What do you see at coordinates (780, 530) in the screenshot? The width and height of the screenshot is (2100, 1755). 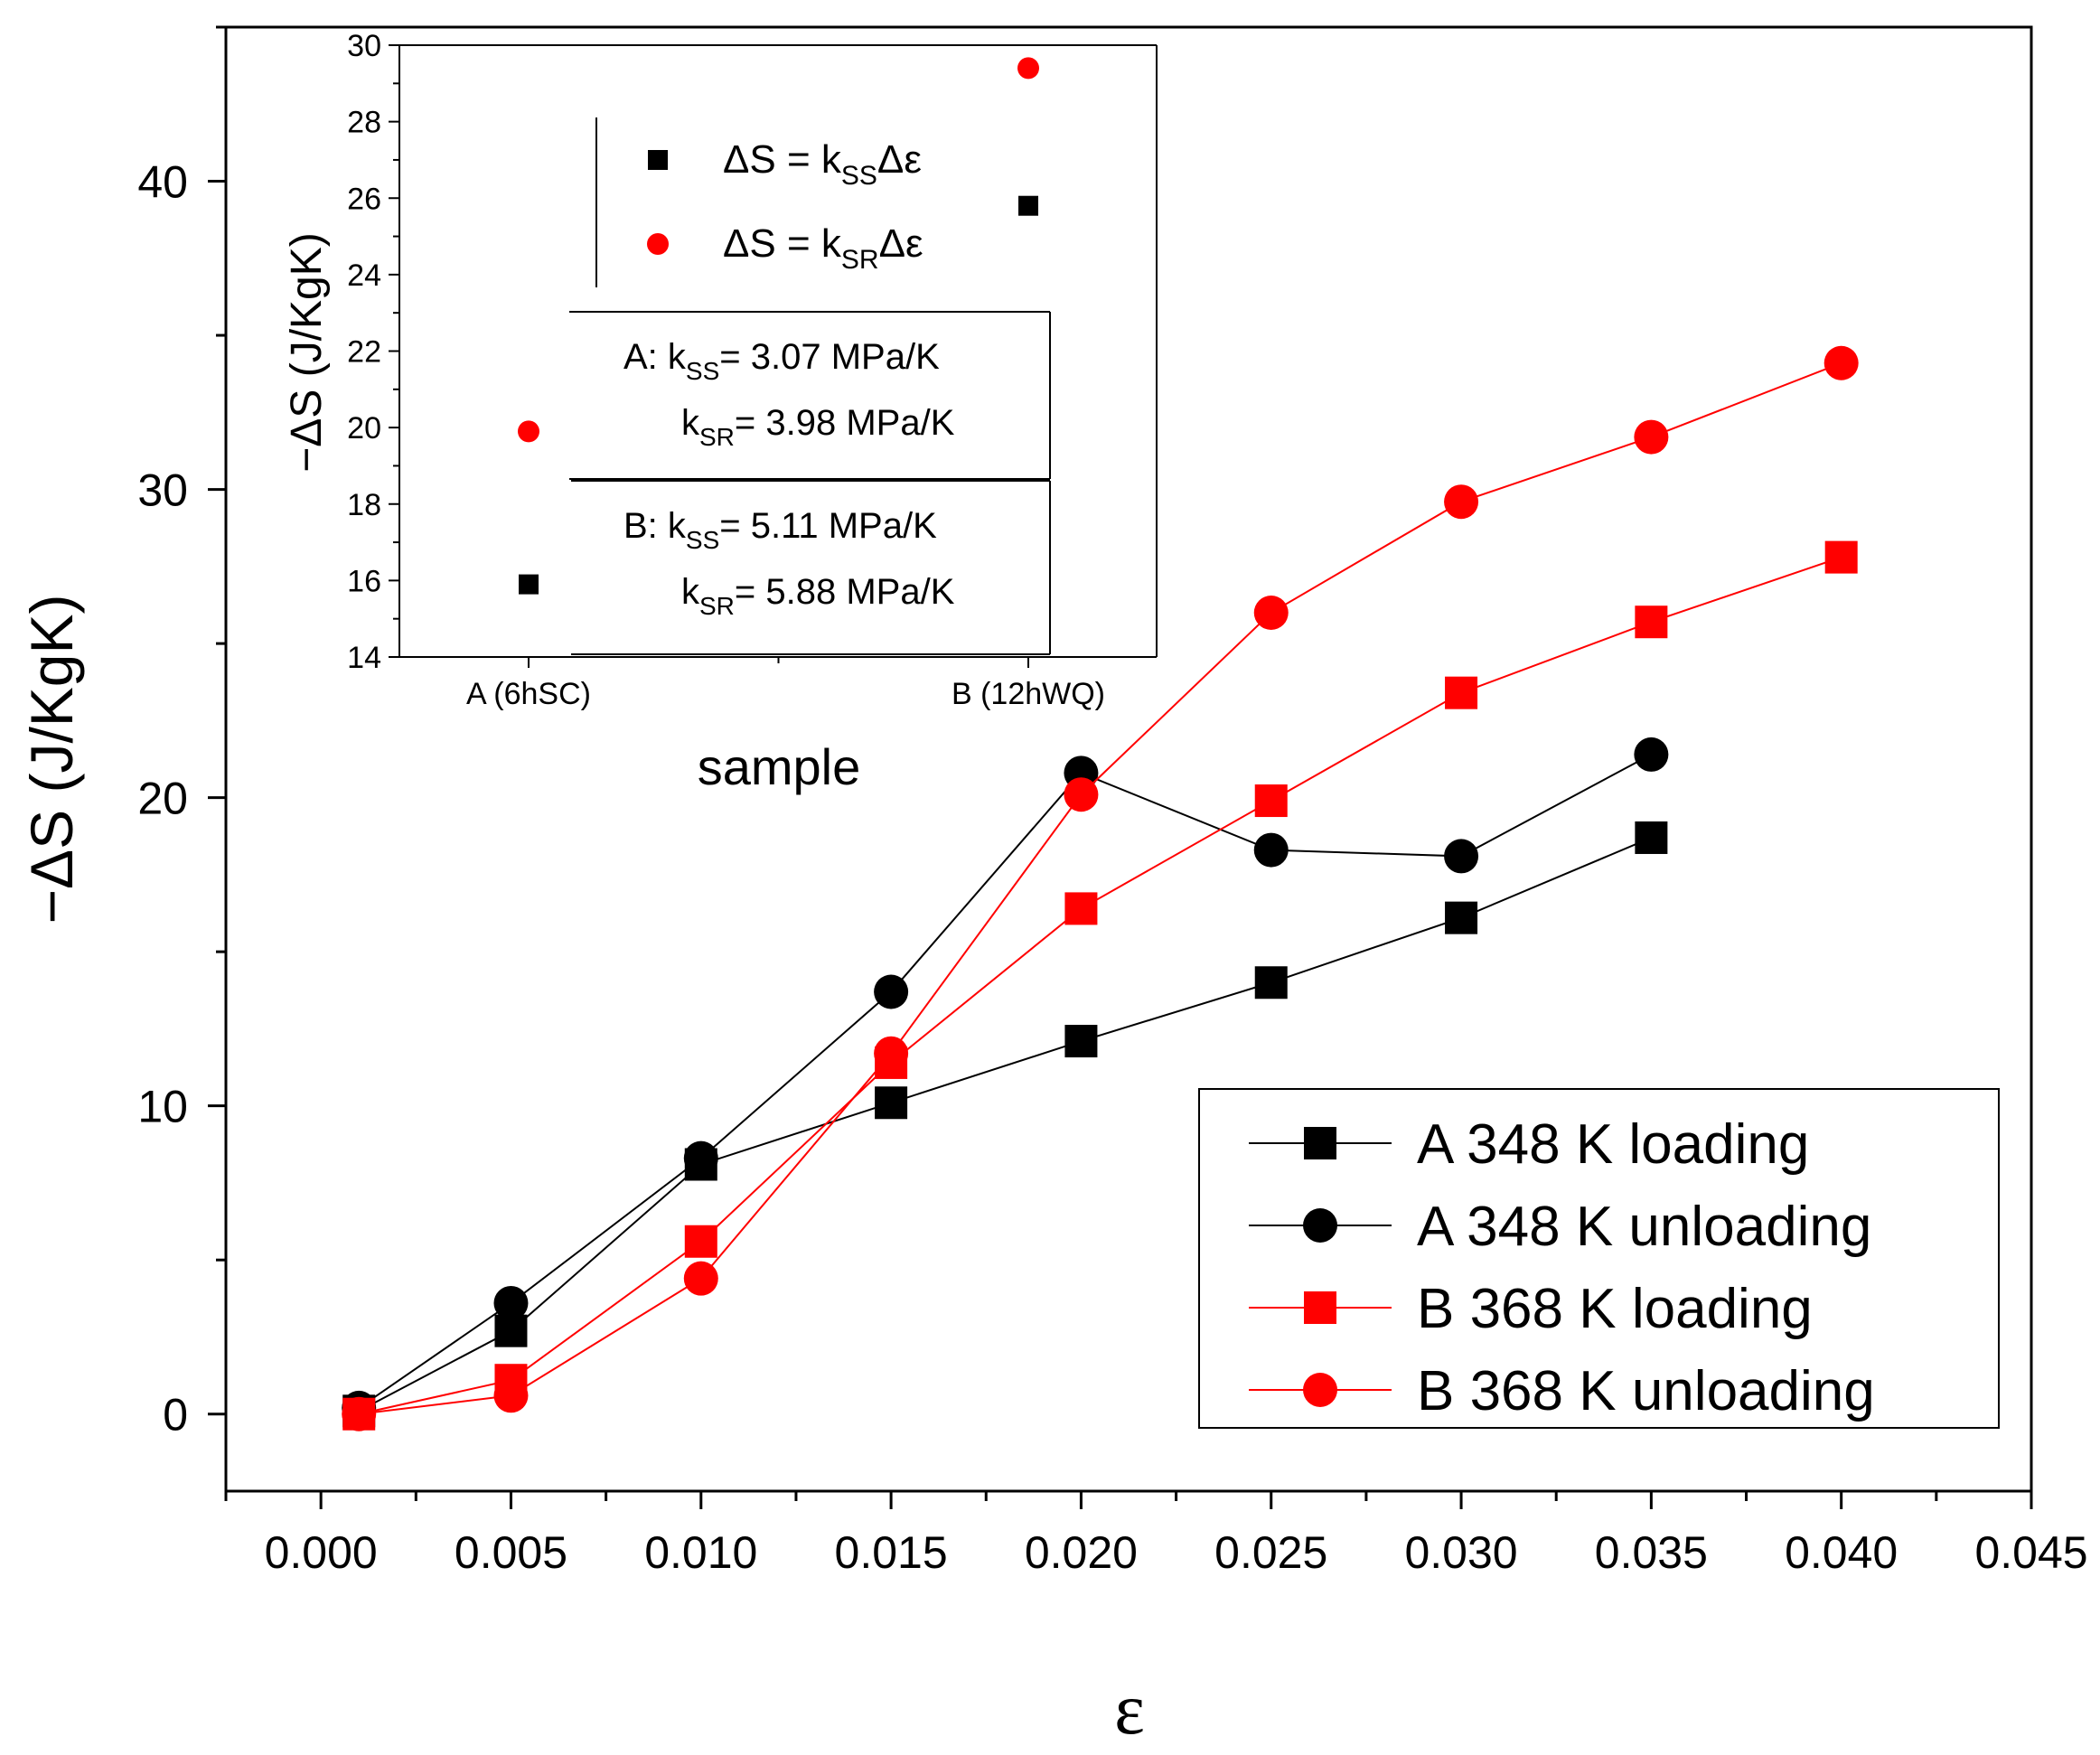 I see `inset-annotation-line1: B: kSS= 5.11 MPa/K` at bounding box center [780, 530].